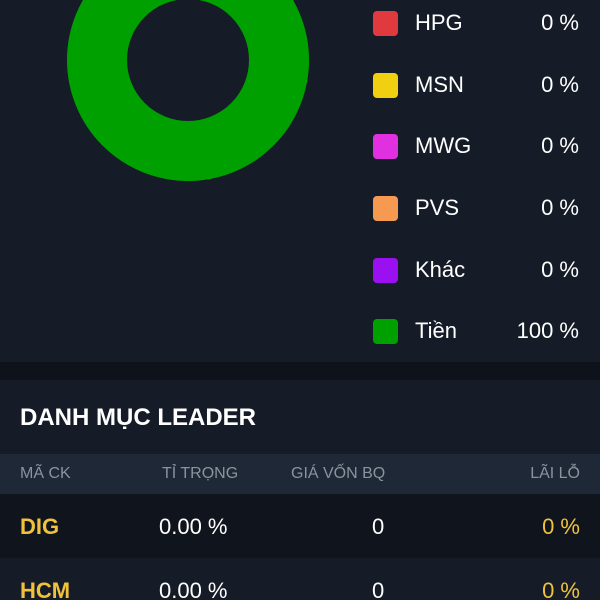  What do you see at coordinates (555, 473) in the screenshot?
I see `column-header-pl: LÃI LỖ` at bounding box center [555, 473].